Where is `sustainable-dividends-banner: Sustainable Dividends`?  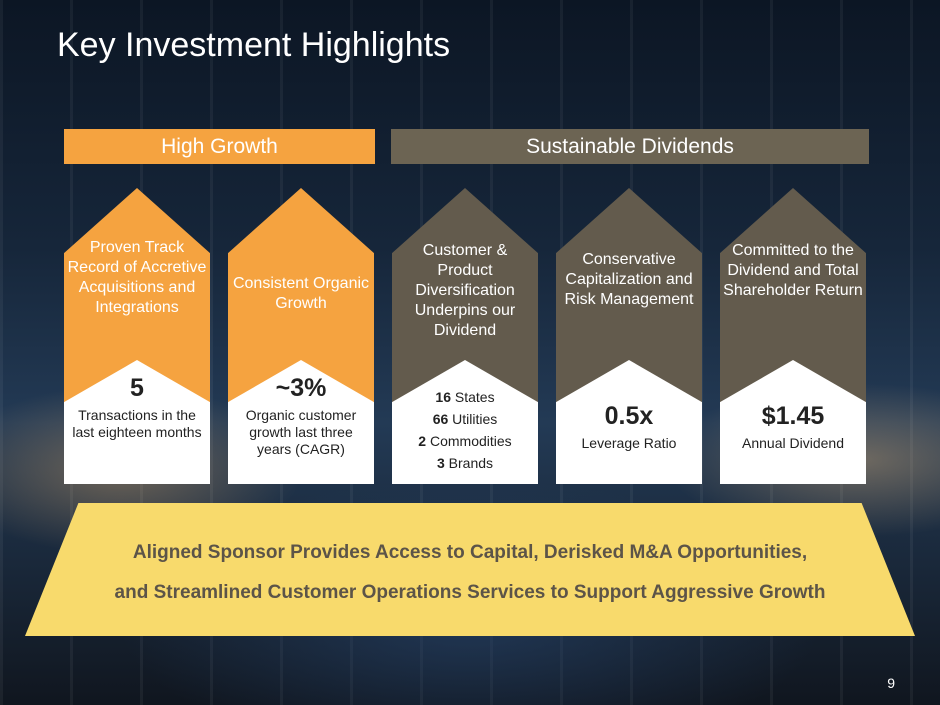 sustainable-dividends-banner: Sustainable Dividends is located at coordinates (630, 146).